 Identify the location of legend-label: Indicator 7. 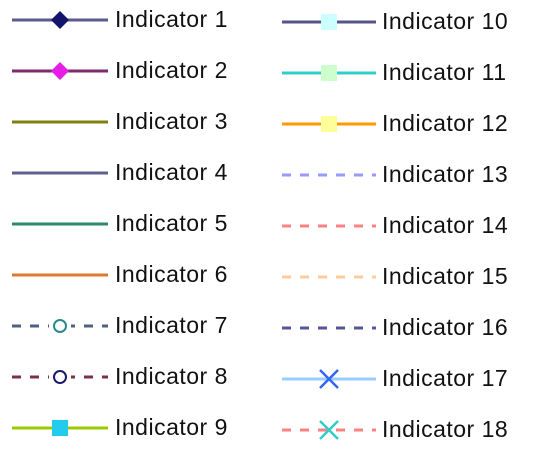
(171, 325).